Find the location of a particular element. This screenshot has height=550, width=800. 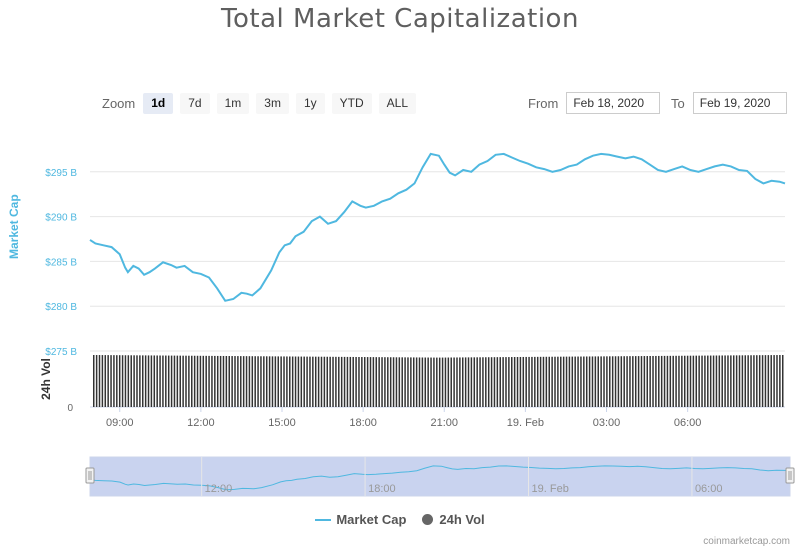

to-date-input: Feb 19, 2020 is located at coordinates (739, 103).